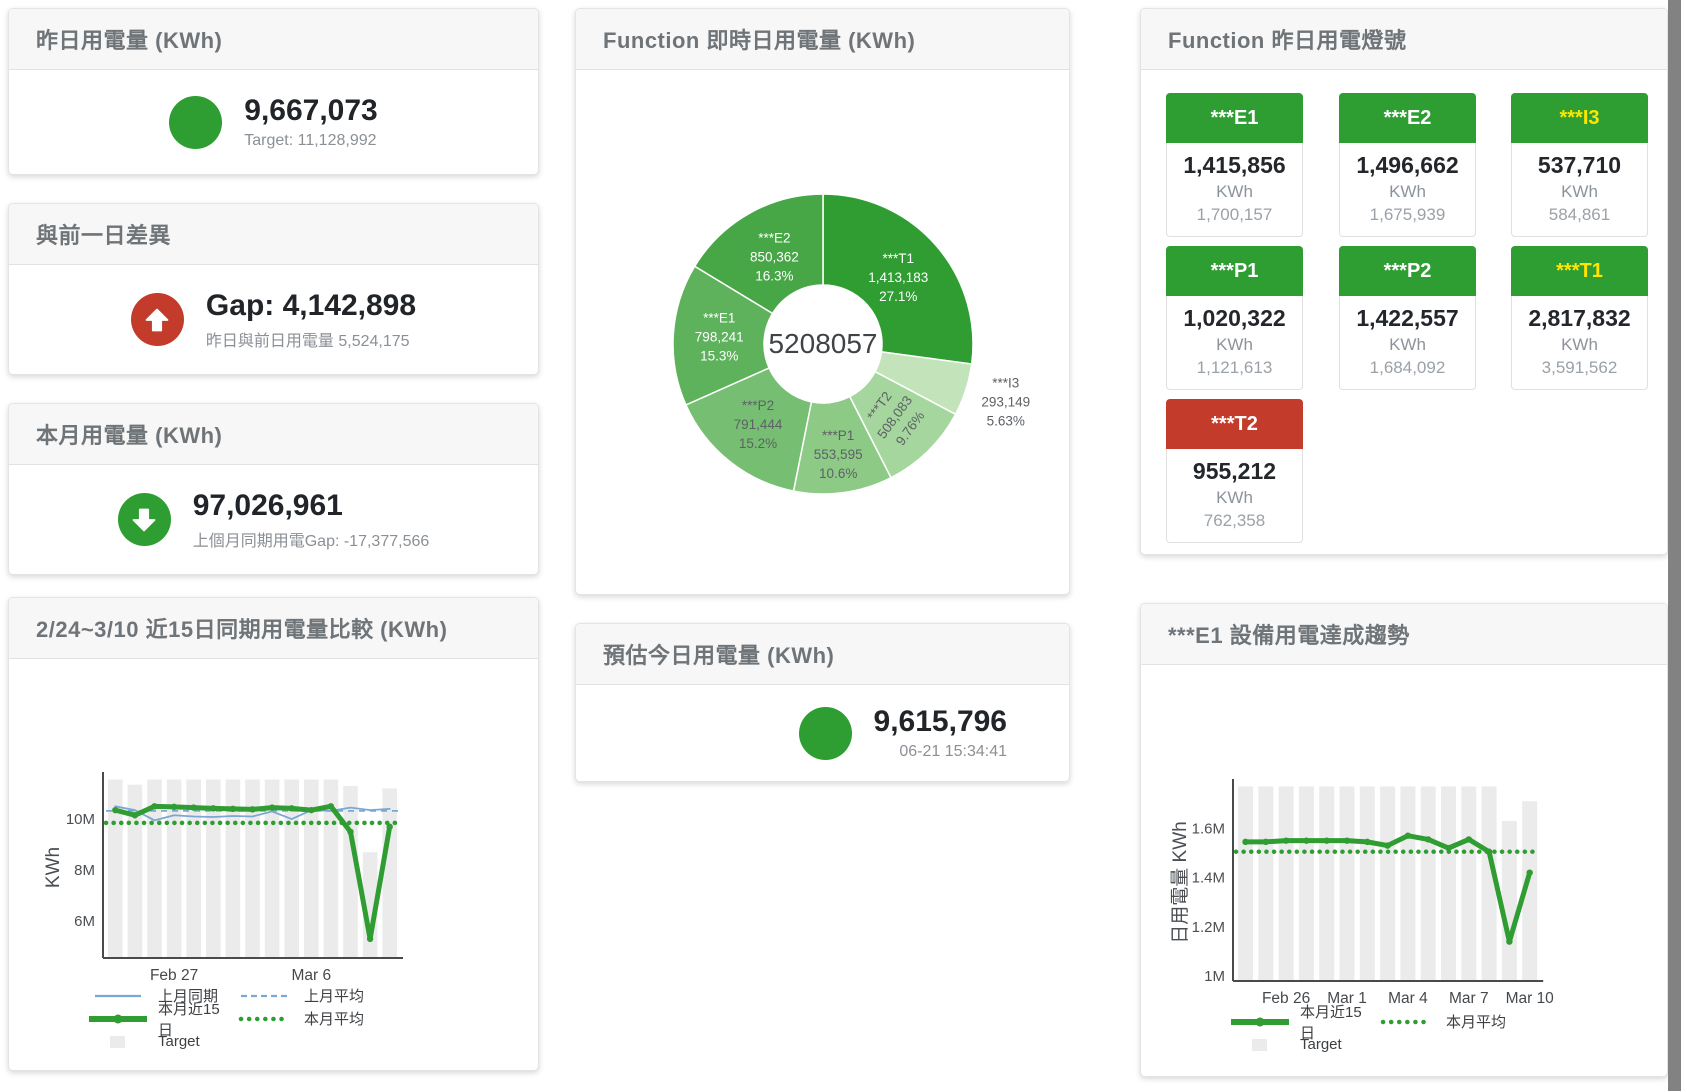 This screenshot has height=1091, width=1681. I want to click on tile-value: 1,422,557, so click(1407, 318).